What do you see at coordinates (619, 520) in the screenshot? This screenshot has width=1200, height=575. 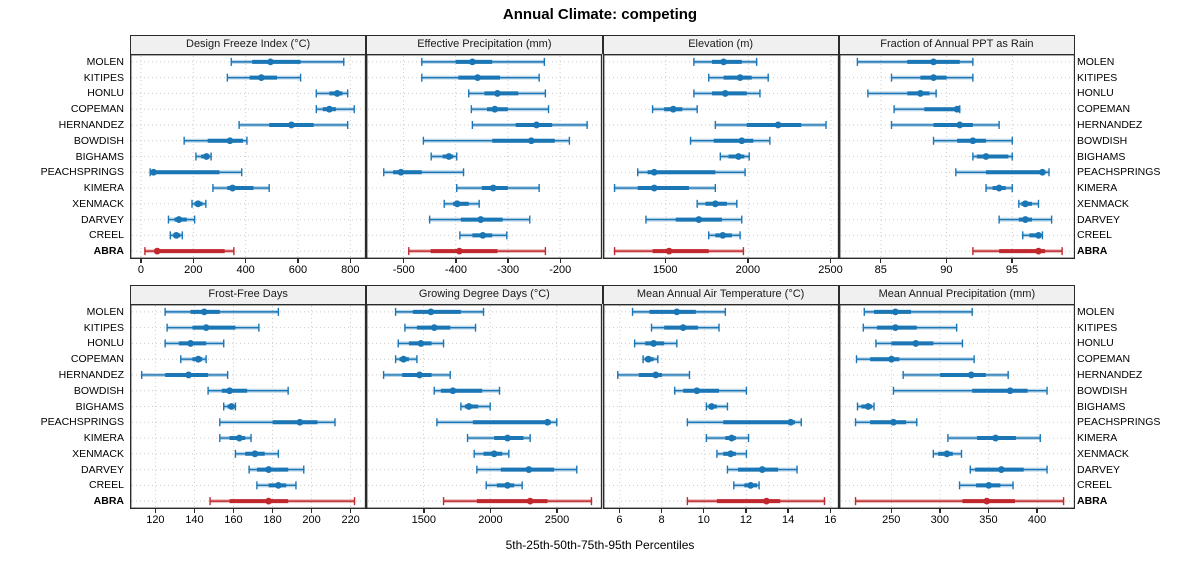 I see `axis-tick-label: 6` at bounding box center [619, 520].